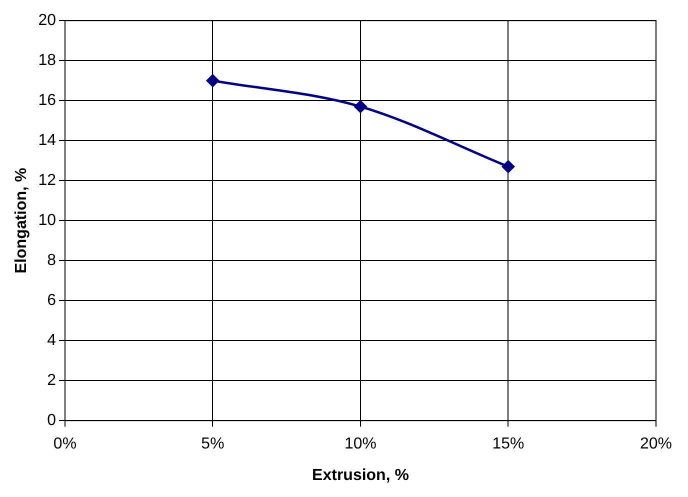  What do you see at coordinates (47, 61) in the screenshot?
I see `y-tick-label: 18` at bounding box center [47, 61].